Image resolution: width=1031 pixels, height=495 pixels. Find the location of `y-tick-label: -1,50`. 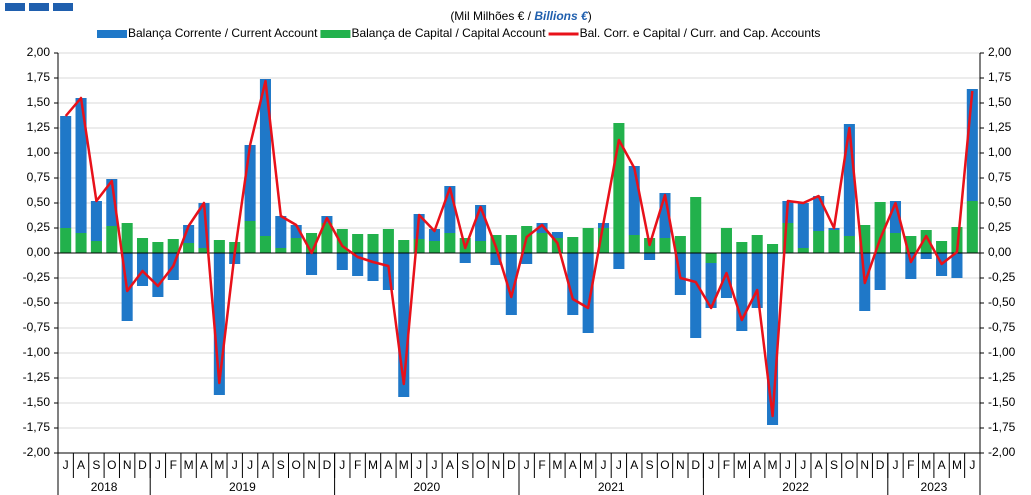

y-tick-label: -1,50 is located at coordinates (37, 402).